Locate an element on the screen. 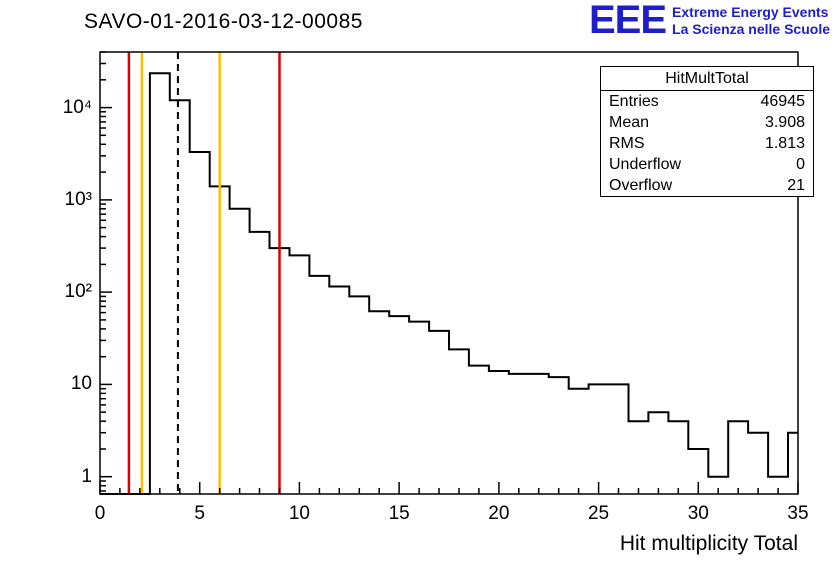 This screenshot has width=836, height=572. stats-row: Underflow 0 is located at coordinates (707, 164).